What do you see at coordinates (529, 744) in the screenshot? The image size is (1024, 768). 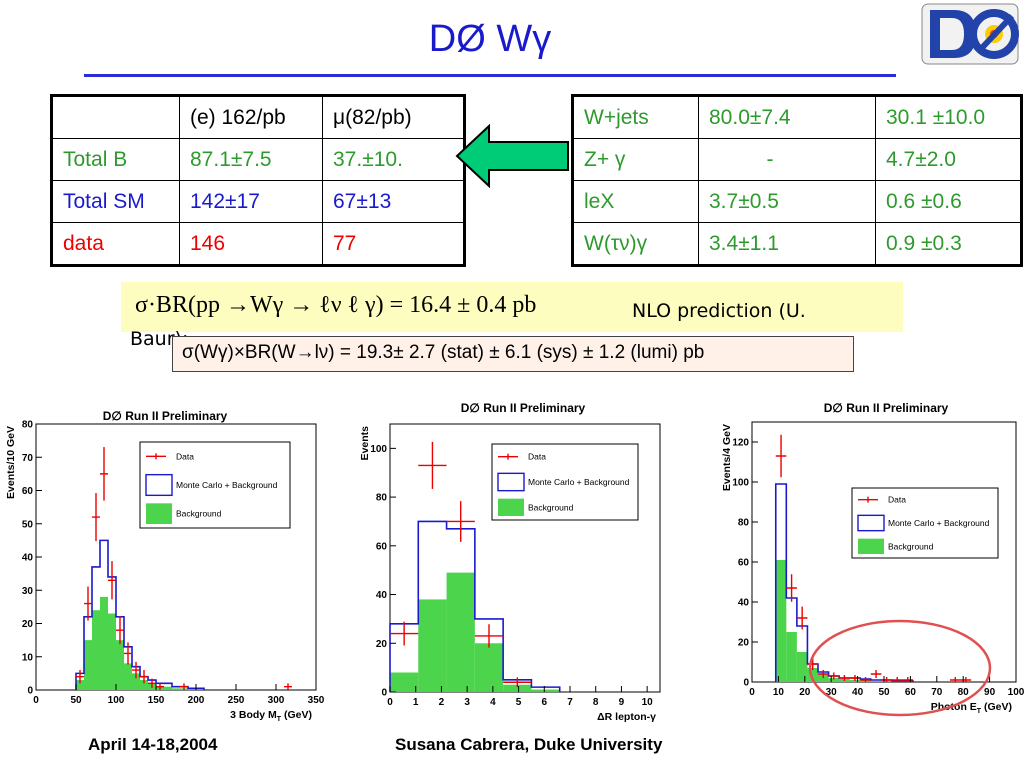 I see `footer-author: Susana Cabrera, Duke University` at bounding box center [529, 744].